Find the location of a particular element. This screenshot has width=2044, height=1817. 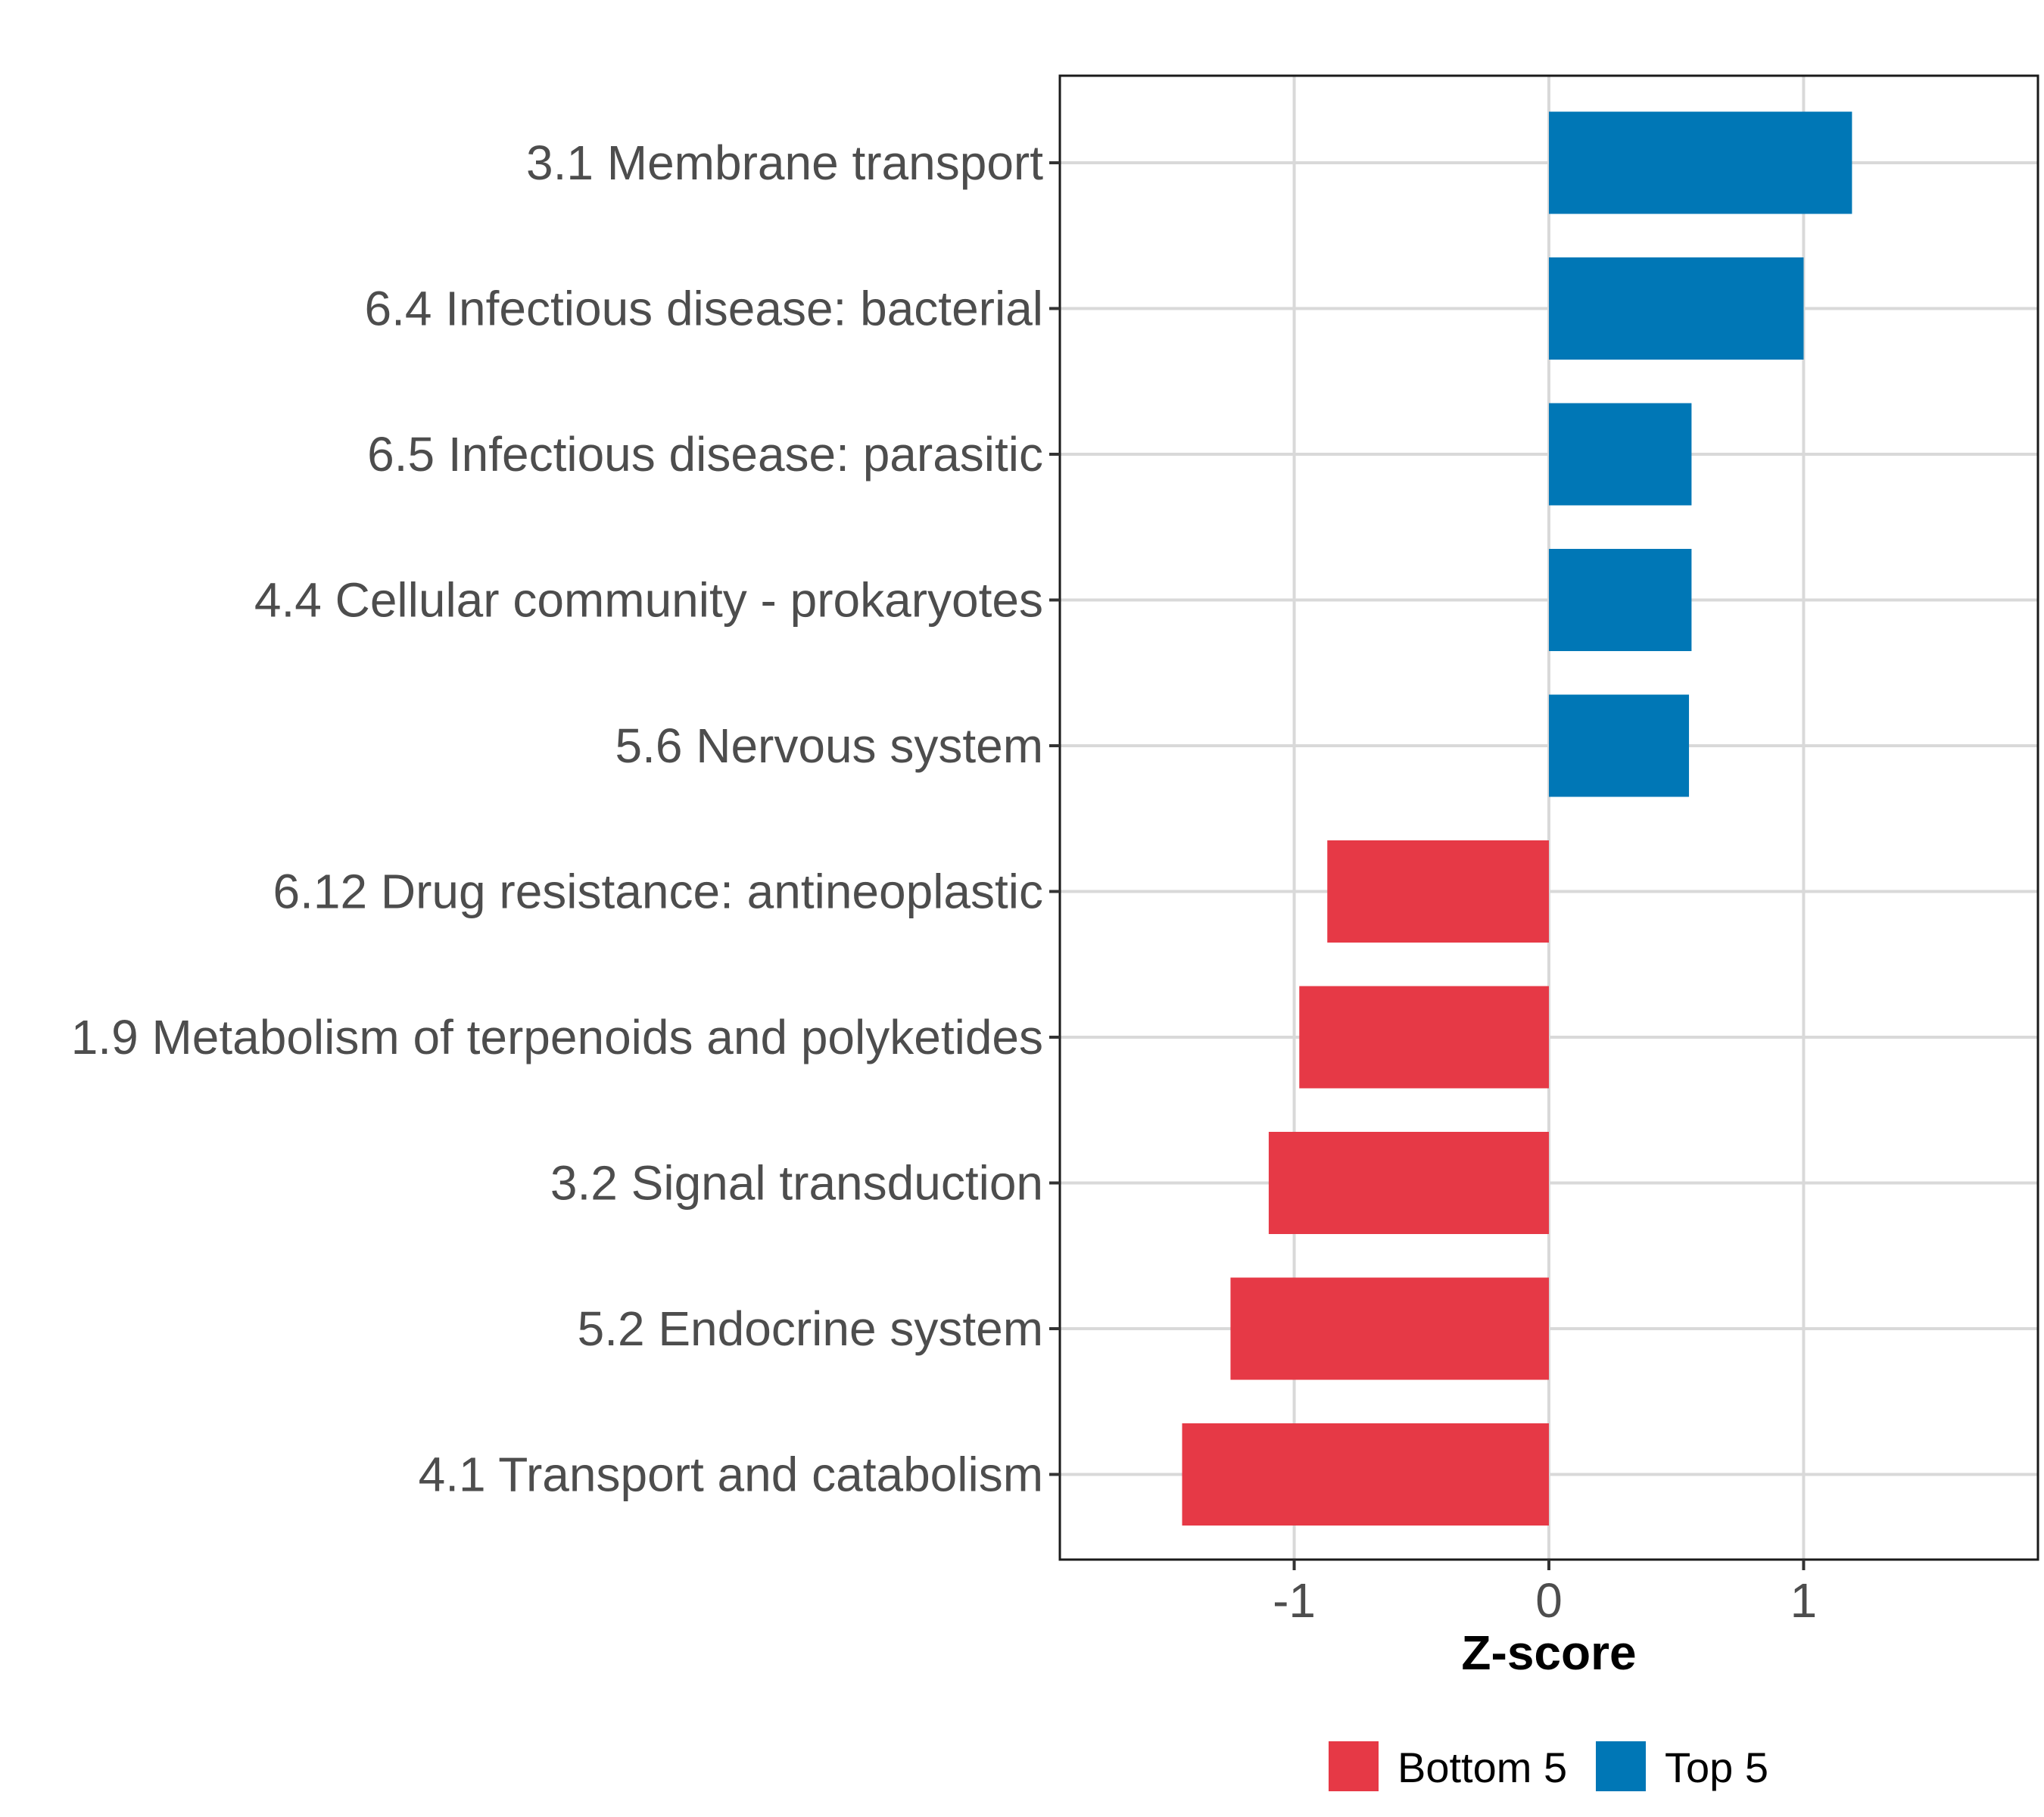

y-tick-label: 3.2 Signal transduction is located at coordinates (796, 1183).